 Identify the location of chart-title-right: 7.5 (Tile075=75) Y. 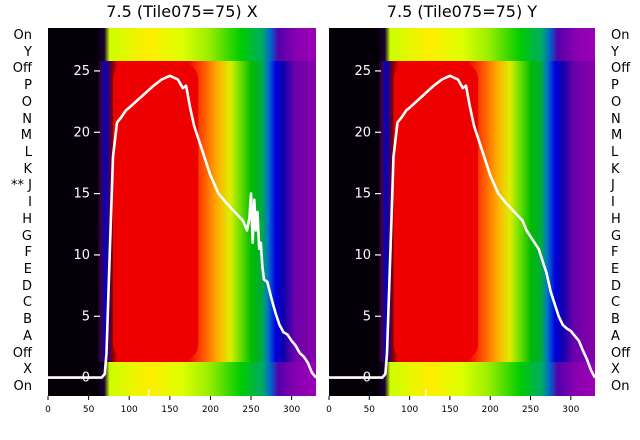
(462, 11).